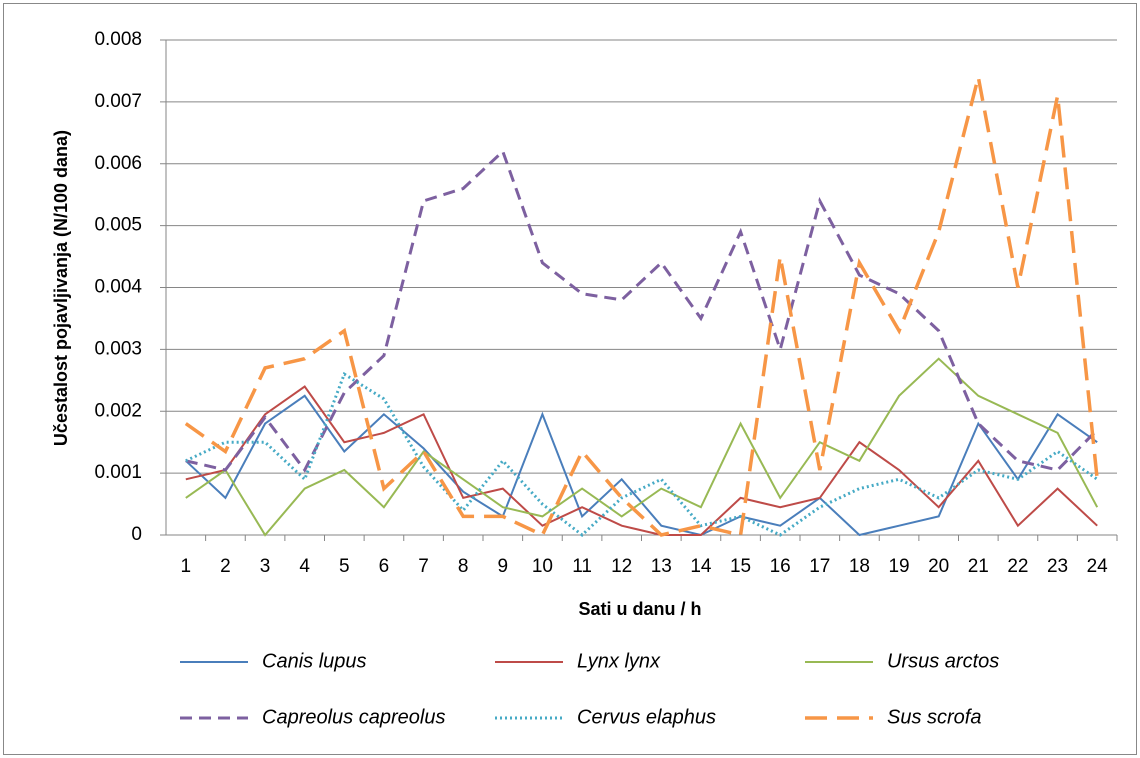  I want to click on x-tick-label: 15, so click(740, 566).